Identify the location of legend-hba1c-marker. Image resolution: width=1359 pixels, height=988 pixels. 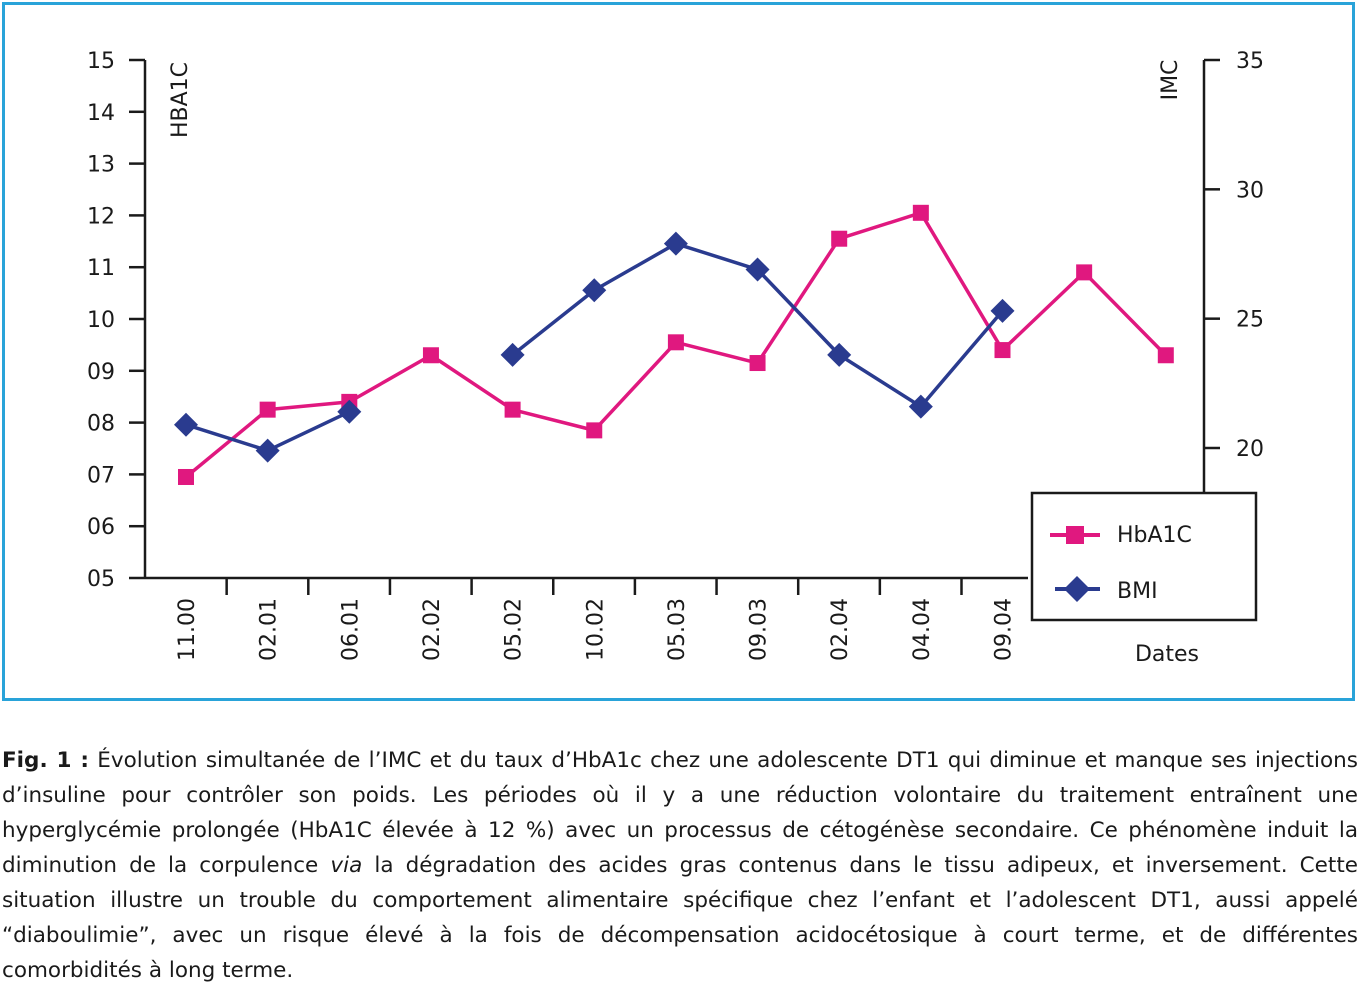
(1075, 535).